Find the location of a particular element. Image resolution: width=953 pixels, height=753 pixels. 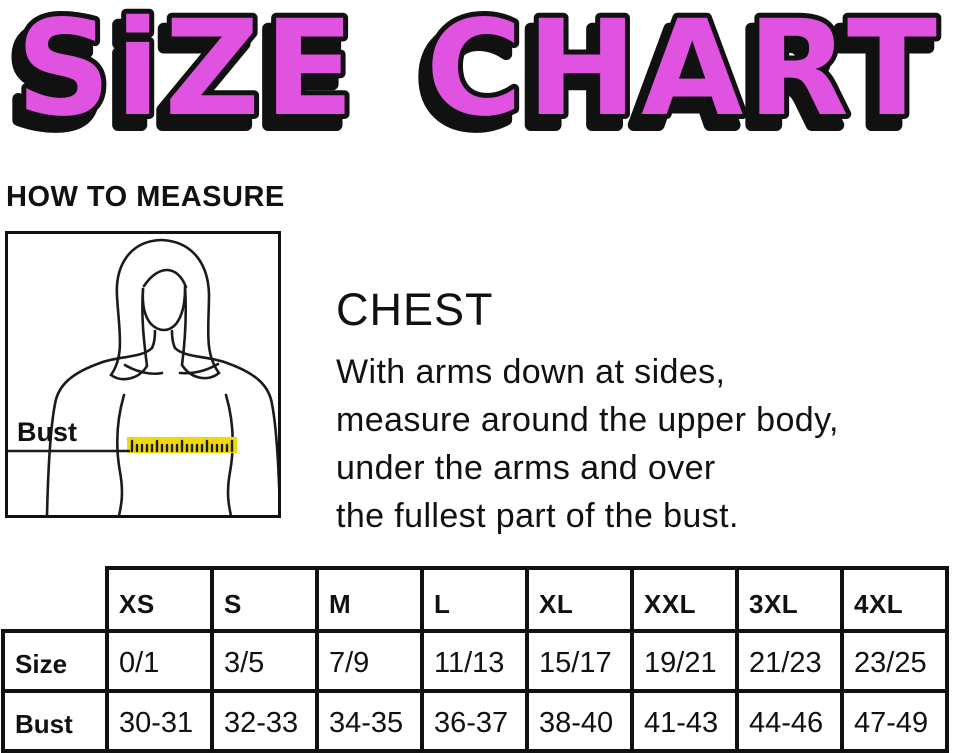

table-corner-cell is located at coordinates (55, 599).